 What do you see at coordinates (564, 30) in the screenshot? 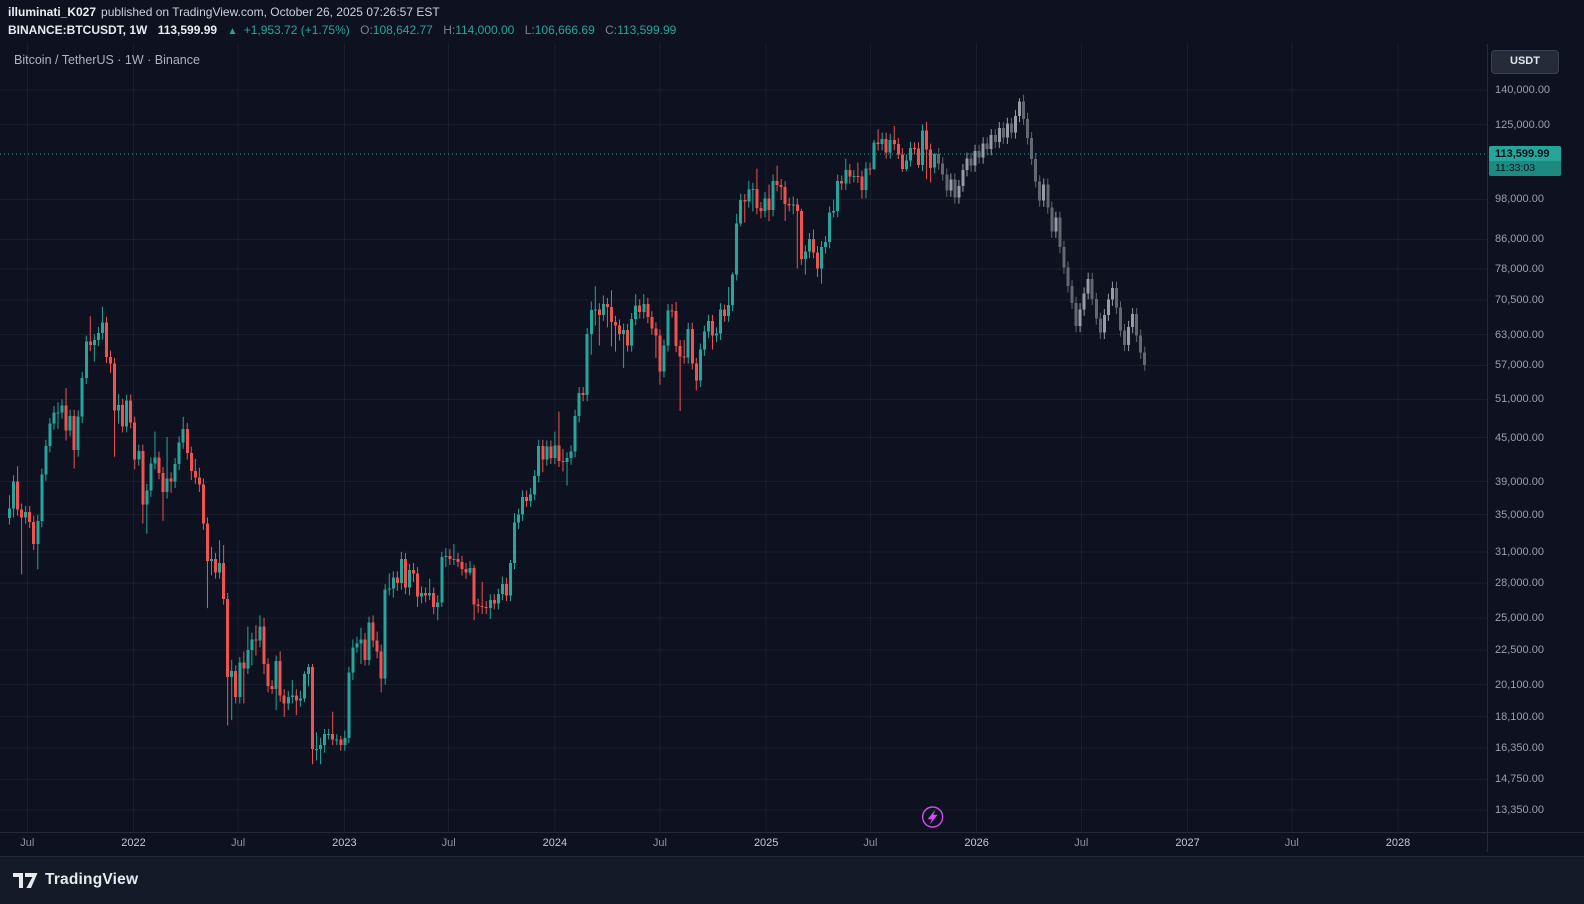
I see `low-value: 106,666.69` at bounding box center [564, 30].